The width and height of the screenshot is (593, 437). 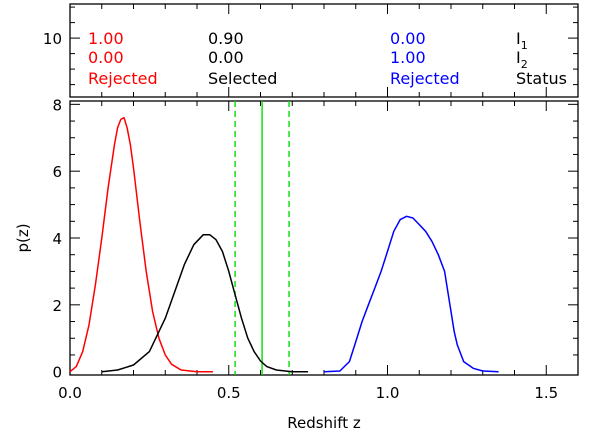 I want to click on y-tick-label: 10, so click(x=52, y=39).